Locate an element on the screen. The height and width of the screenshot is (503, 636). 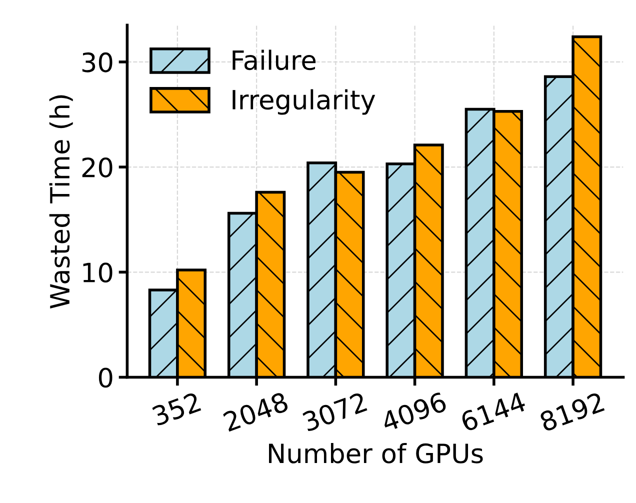
x-tick-label: 4096 is located at coordinates (414, 411).